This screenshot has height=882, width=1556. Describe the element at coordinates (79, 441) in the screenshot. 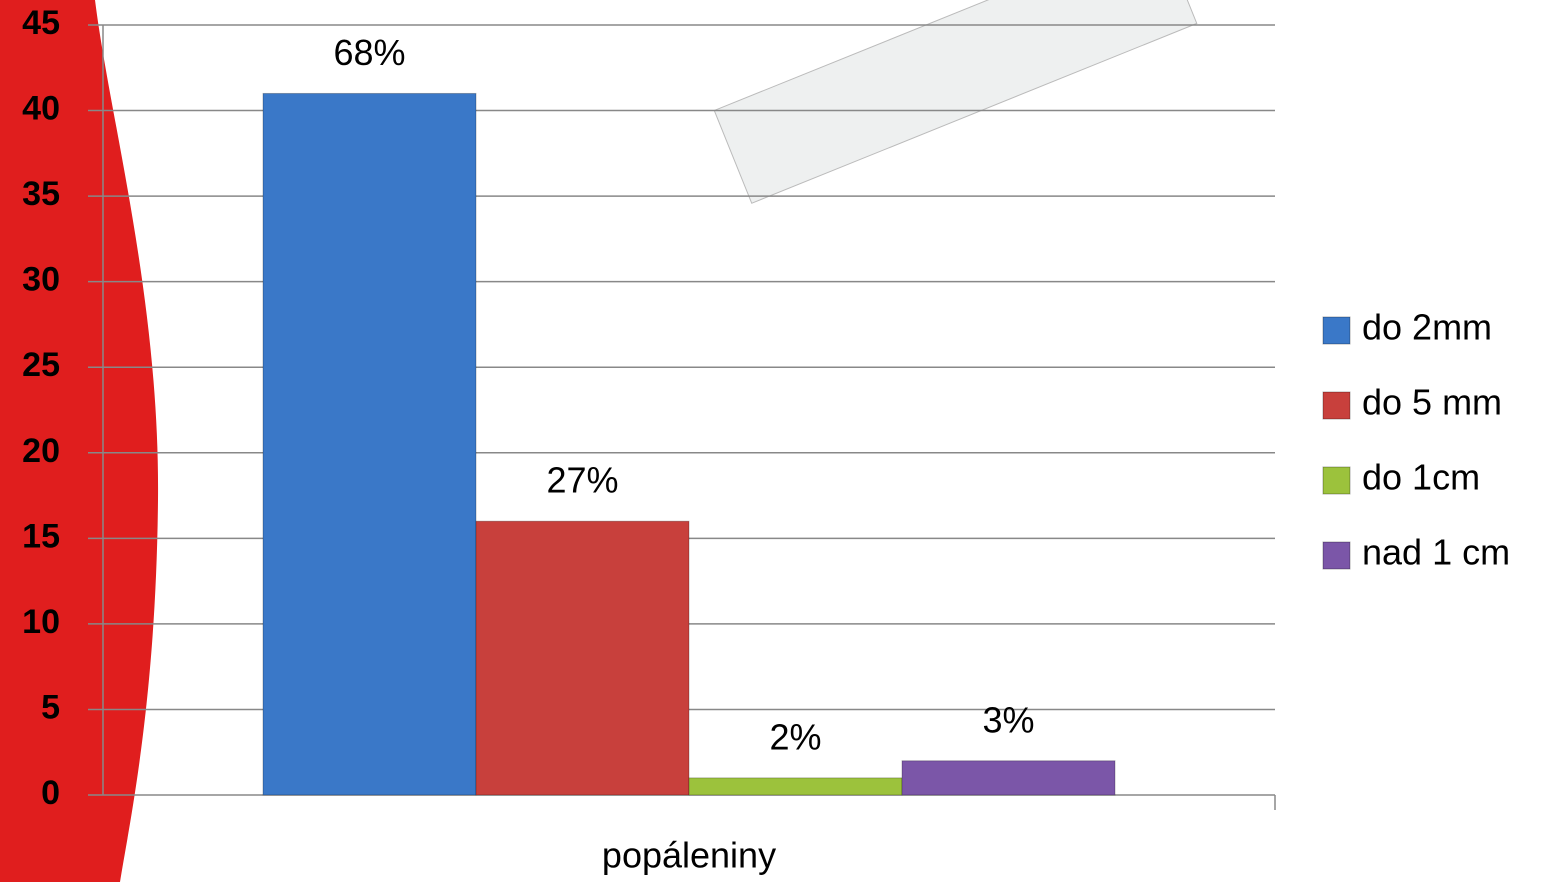

I see `side-decoration` at that location.